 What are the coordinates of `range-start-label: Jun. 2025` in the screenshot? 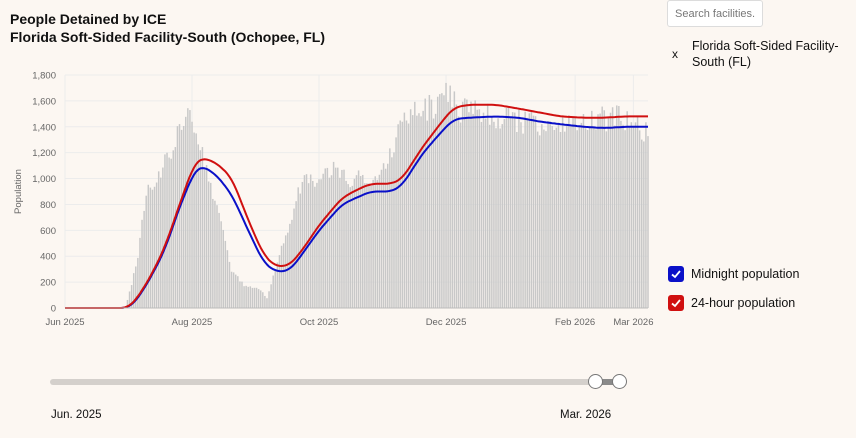 It's located at (76, 415).